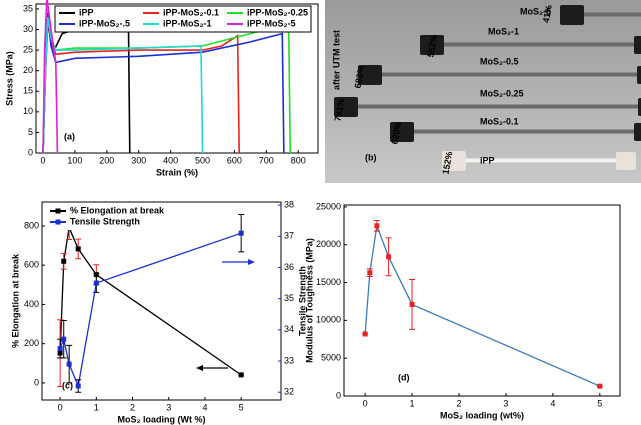 This screenshot has height=425, width=641. What do you see at coordinates (187, 23) in the screenshot?
I see `legend-label: iPP-MoS₂-1` at bounding box center [187, 23].